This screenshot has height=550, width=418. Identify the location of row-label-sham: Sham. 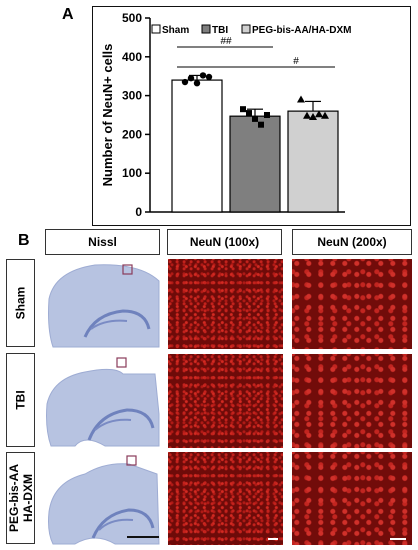
(20, 303).